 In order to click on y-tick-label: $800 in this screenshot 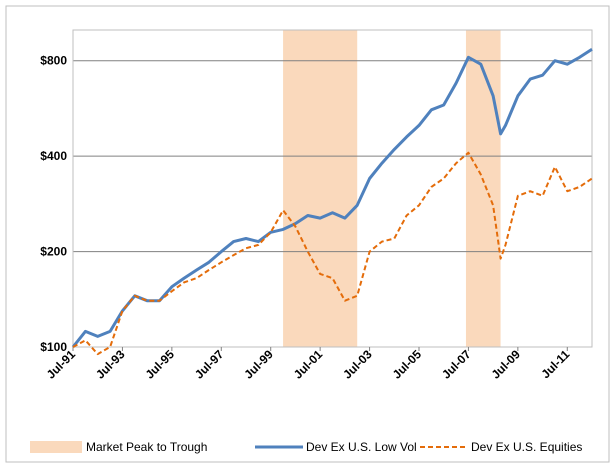, I will do `click(53, 61)`.